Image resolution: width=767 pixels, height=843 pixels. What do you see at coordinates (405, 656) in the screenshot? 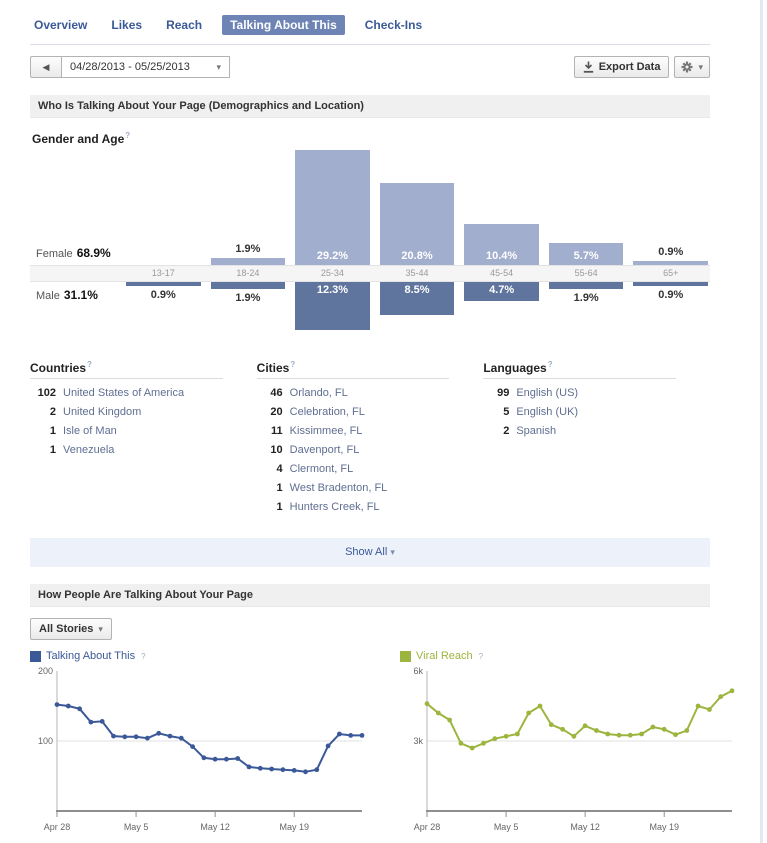
I see `legend-swatch` at bounding box center [405, 656].